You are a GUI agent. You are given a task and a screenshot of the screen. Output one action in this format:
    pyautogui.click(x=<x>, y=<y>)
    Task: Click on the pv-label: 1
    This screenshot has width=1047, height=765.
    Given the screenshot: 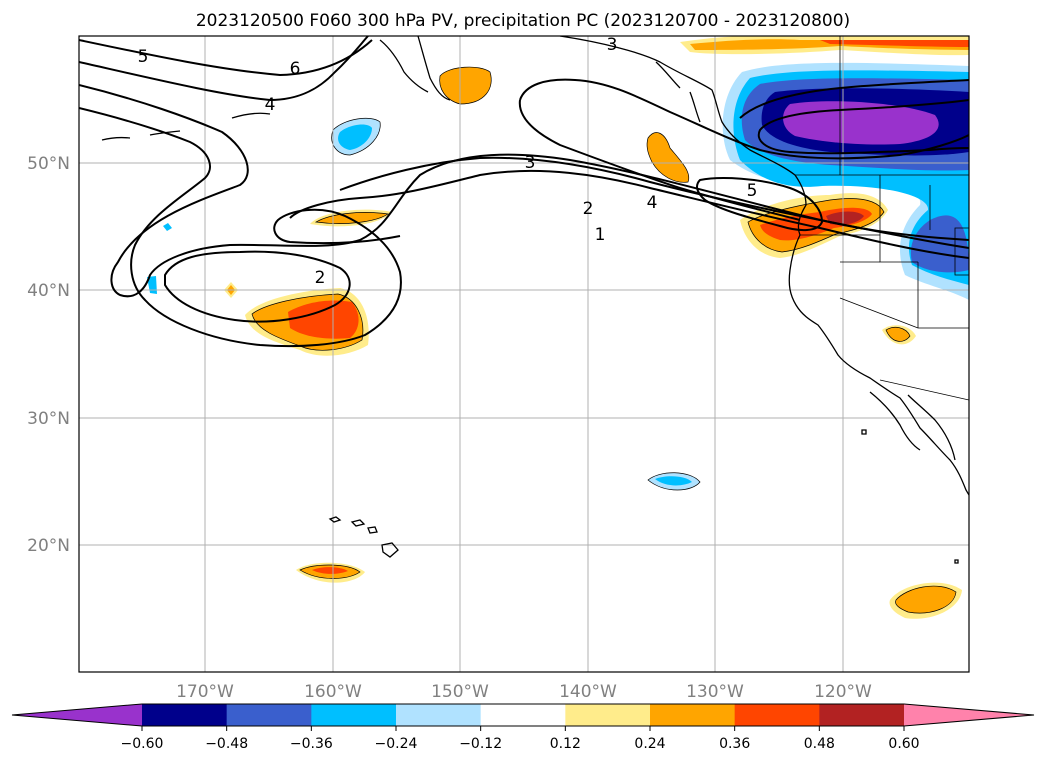 What is the action you would take?
    pyautogui.click(x=600, y=235)
    